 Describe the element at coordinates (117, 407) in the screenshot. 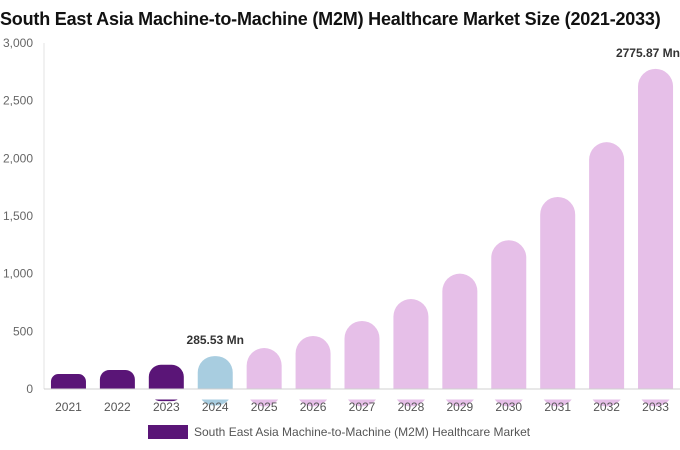

I see `x-tick-label: 2022` at that location.